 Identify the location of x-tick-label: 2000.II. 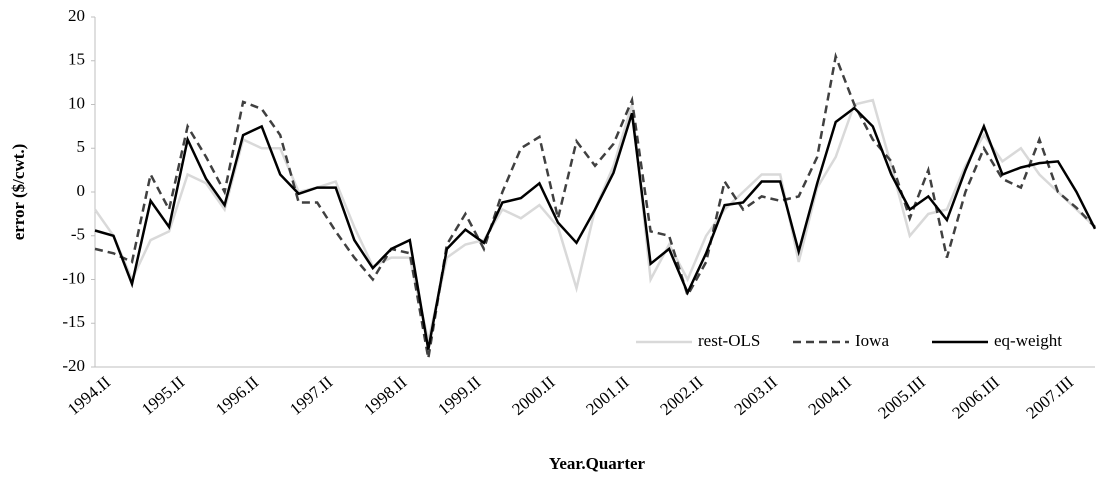
(533, 395).